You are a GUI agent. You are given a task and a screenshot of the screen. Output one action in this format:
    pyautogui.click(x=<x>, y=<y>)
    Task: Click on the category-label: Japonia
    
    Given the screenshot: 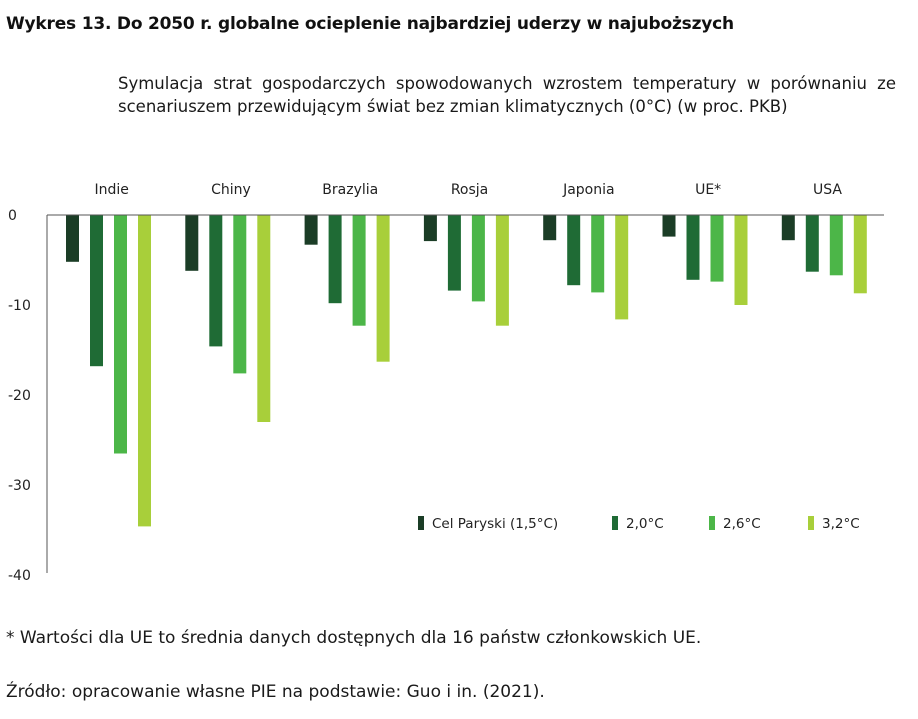 What is the action you would take?
    pyautogui.click(x=588, y=190)
    